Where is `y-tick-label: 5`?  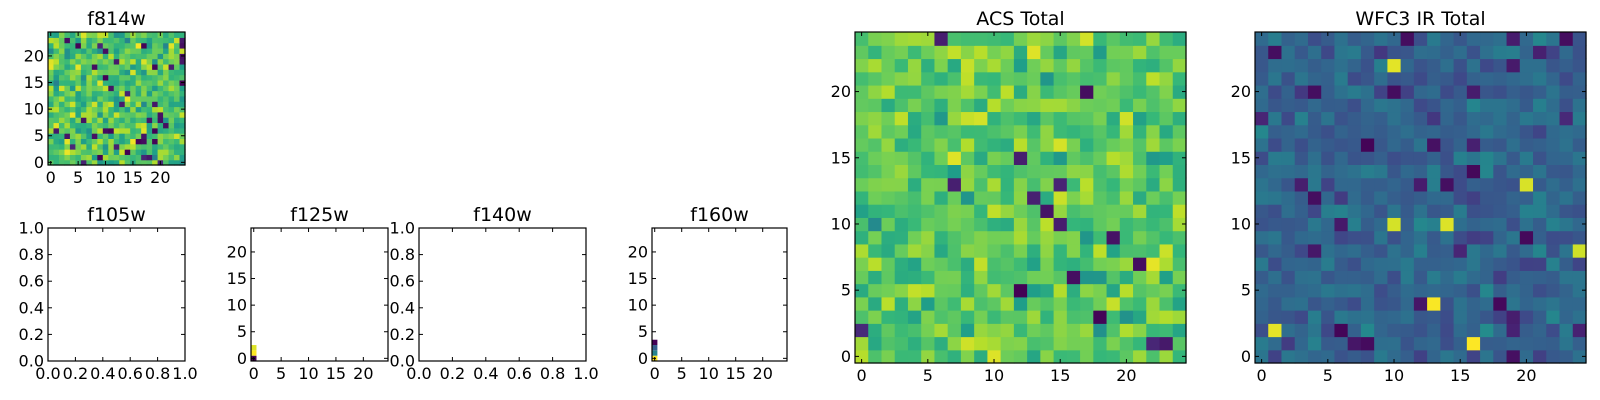 y-tick-label: 5 is located at coordinates (242, 331).